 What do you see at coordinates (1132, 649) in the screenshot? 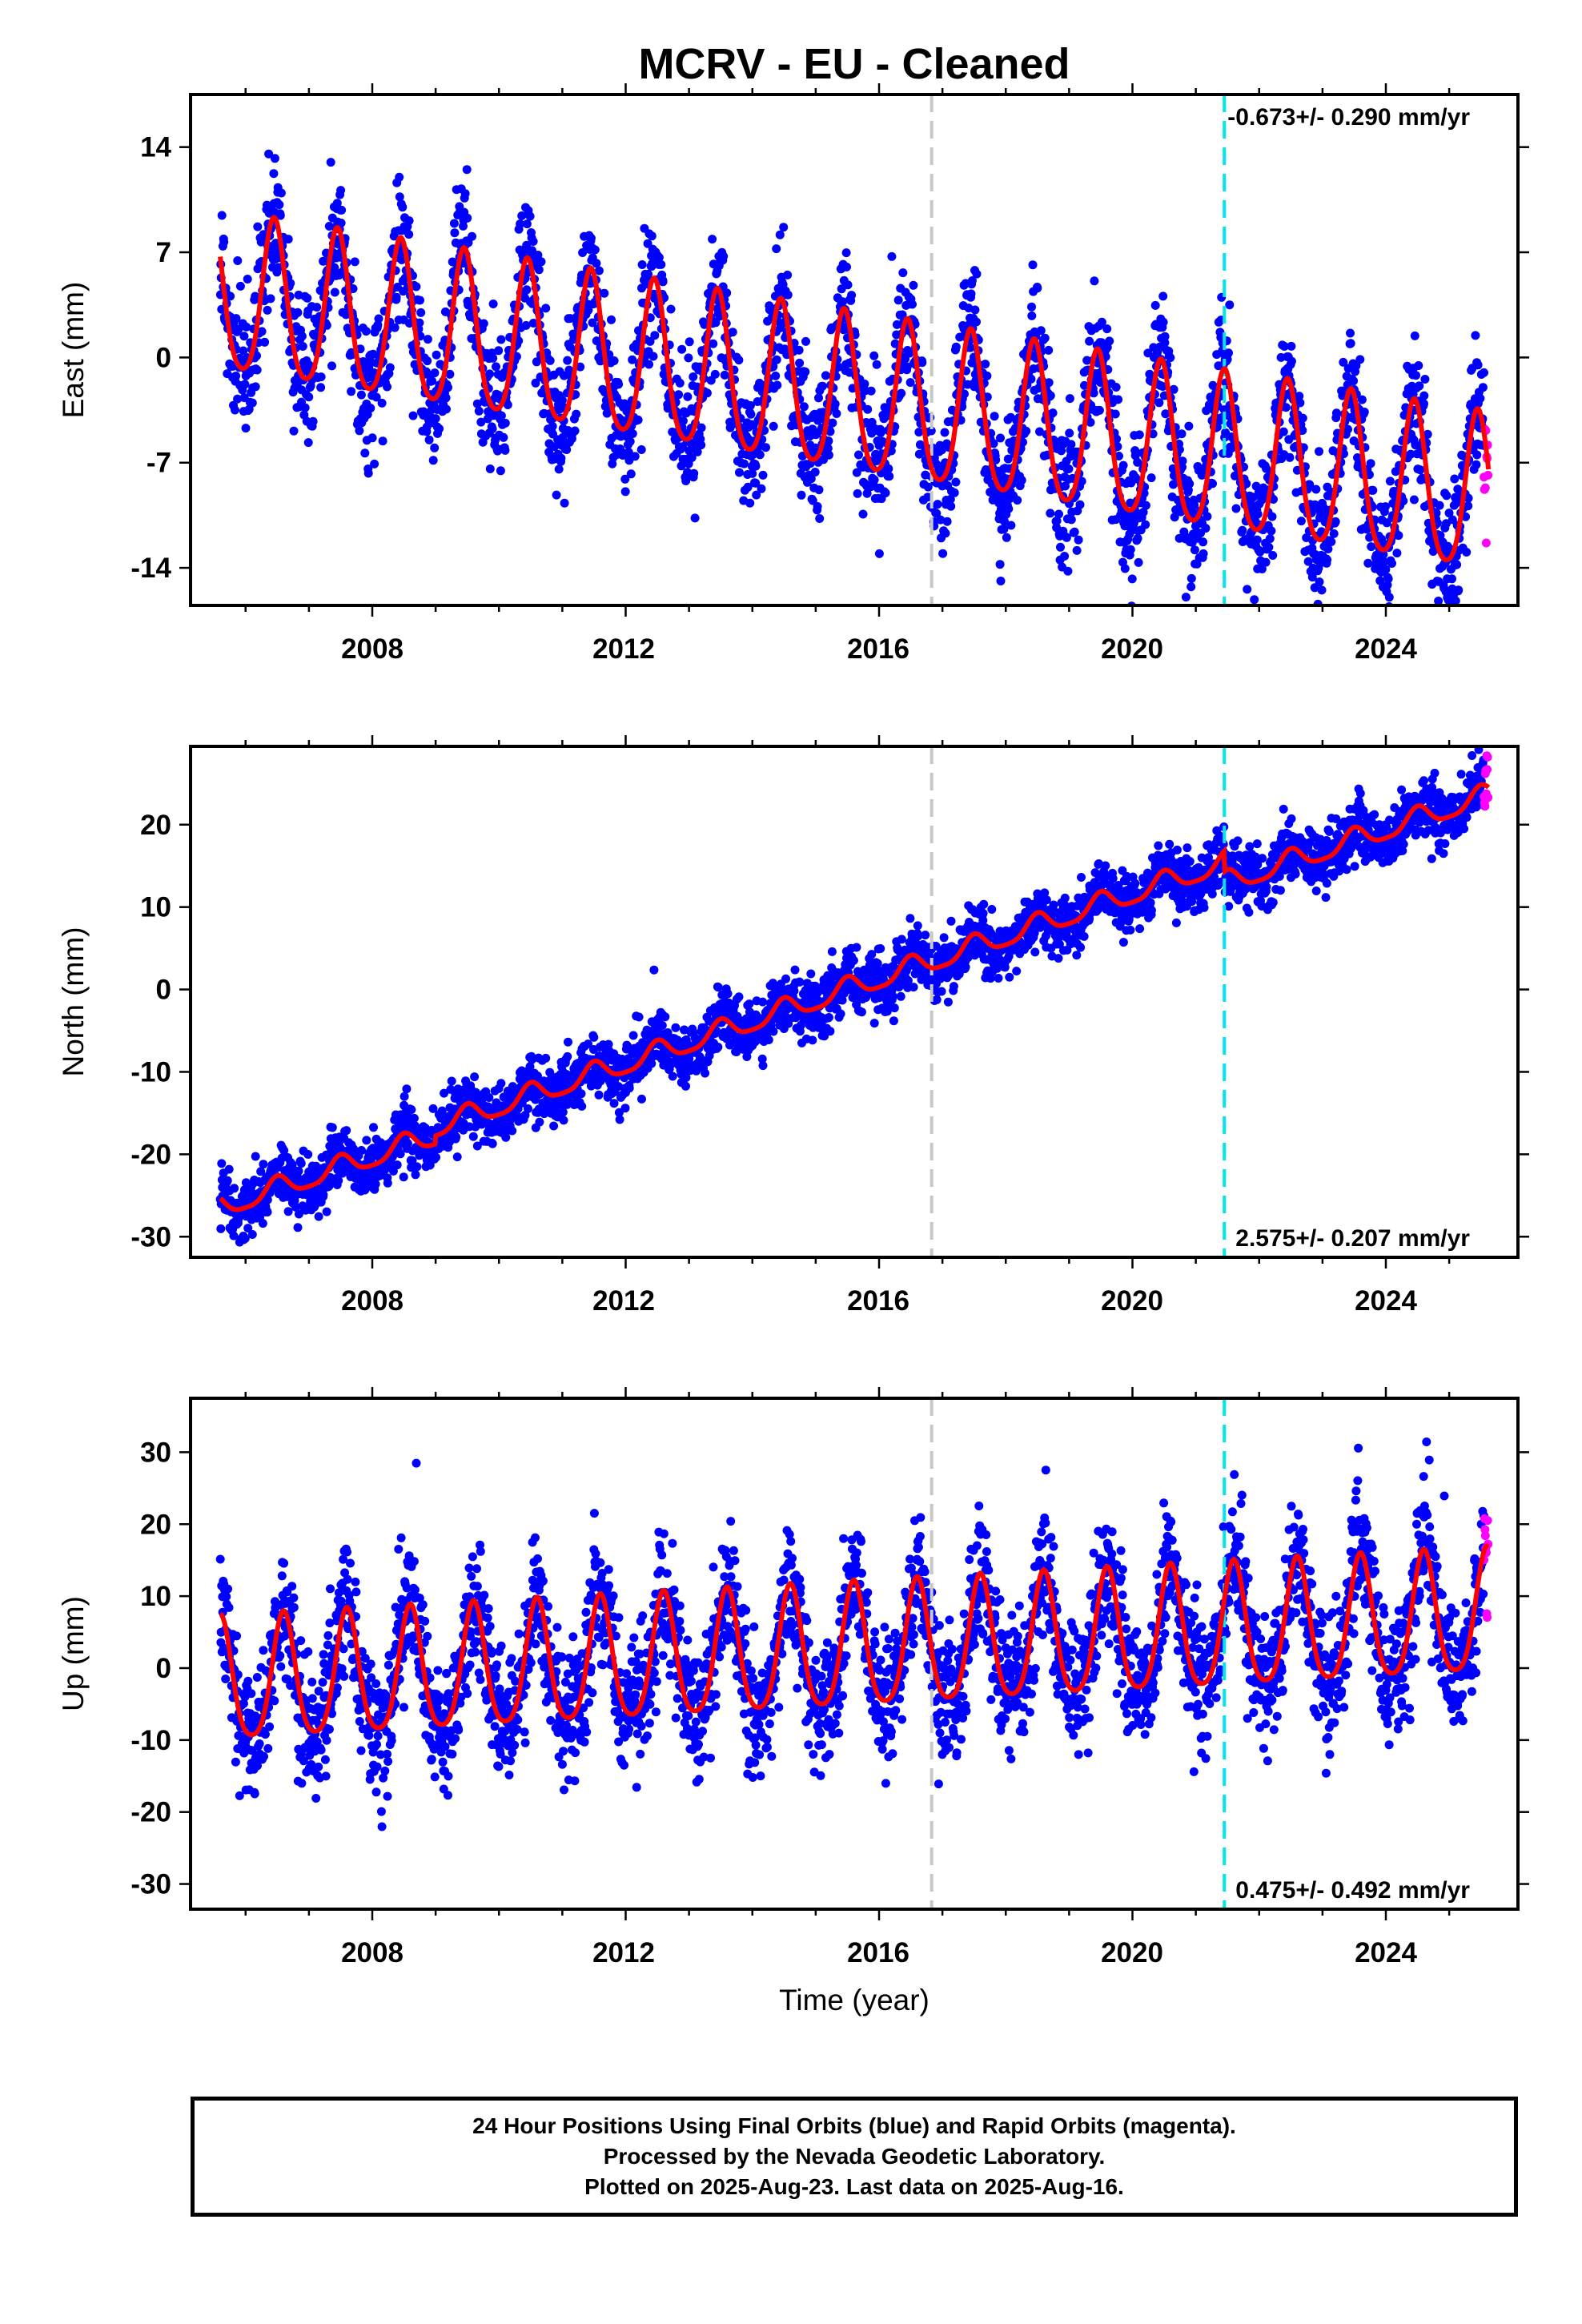
I see `x-tick-label: 2020` at bounding box center [1132, 649].